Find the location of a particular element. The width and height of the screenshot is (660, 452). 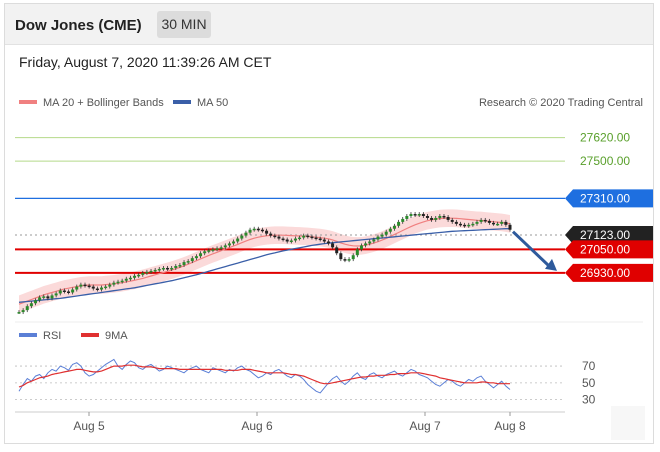

rsi-ma-swatch is located at coordinates (90, 335).